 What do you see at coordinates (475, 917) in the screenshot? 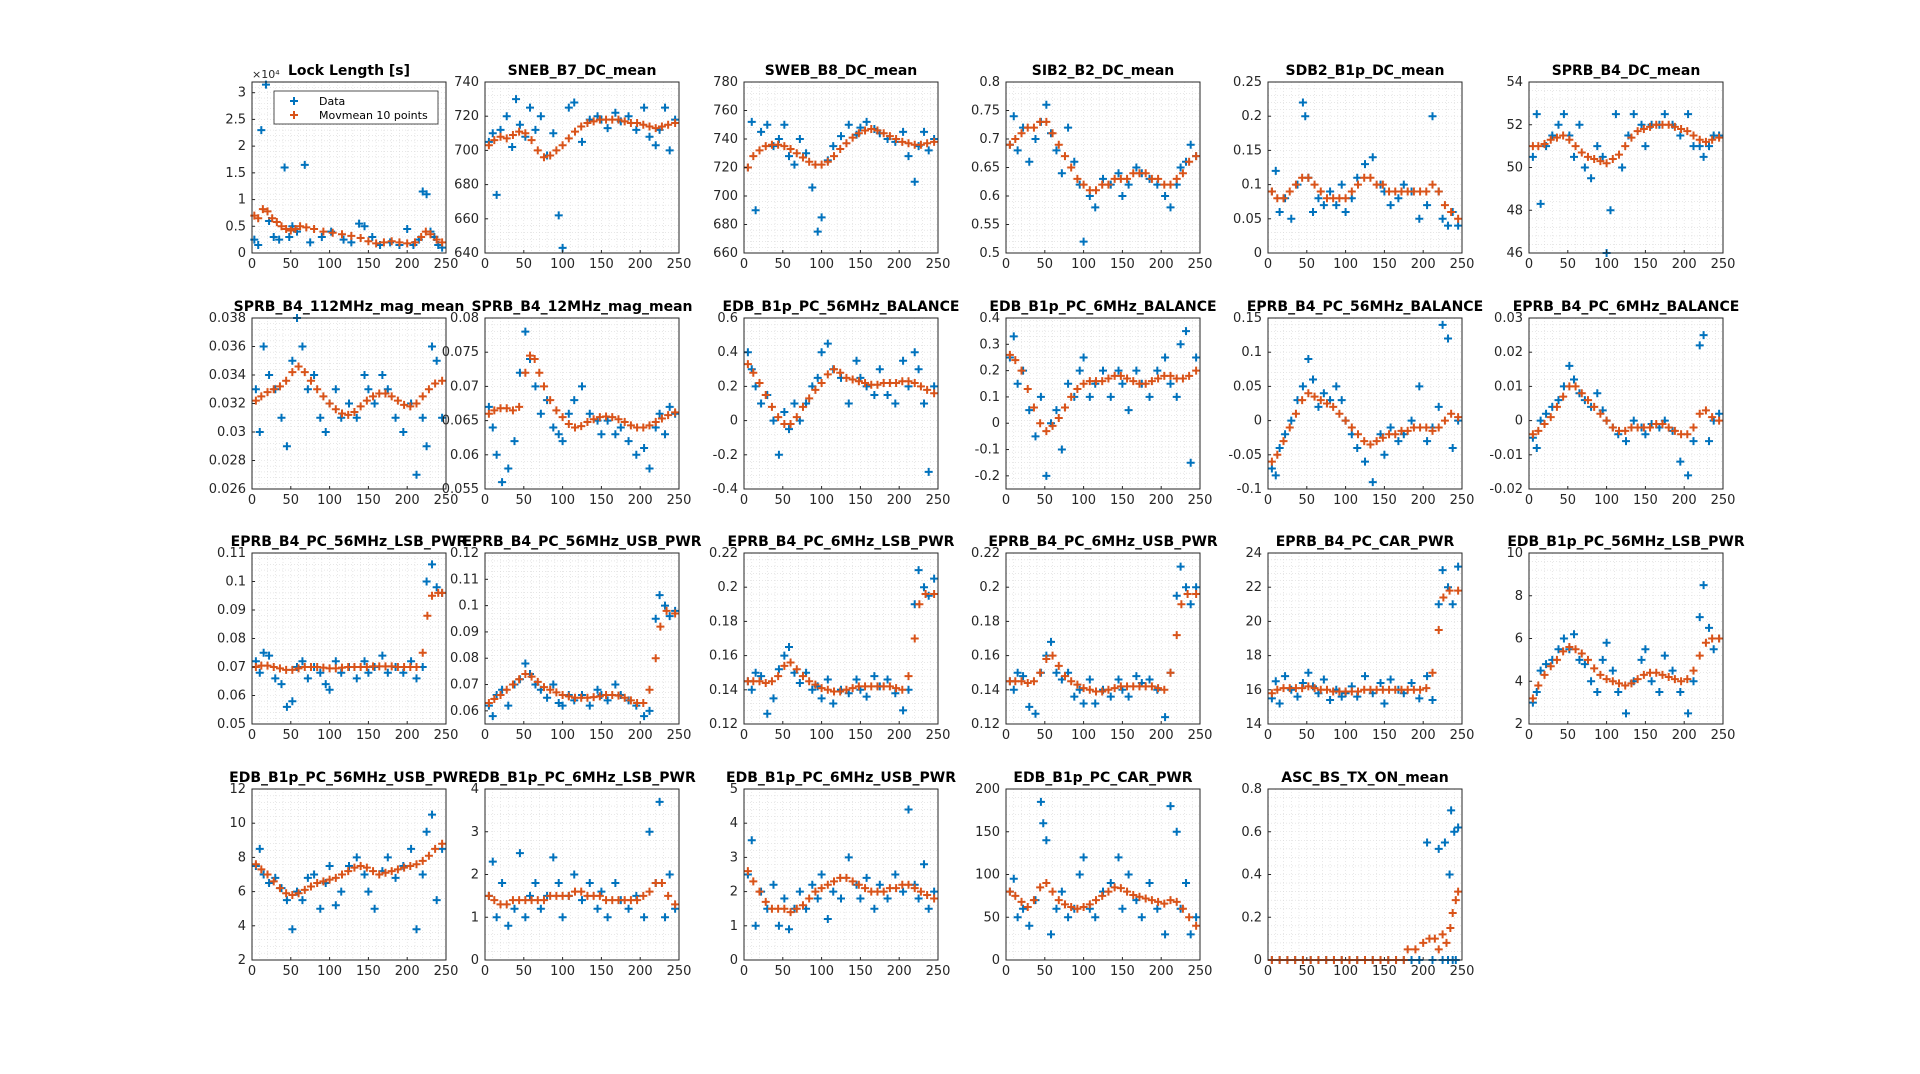
I see `y-tick-label: 1` at bounding box center [475, 917].